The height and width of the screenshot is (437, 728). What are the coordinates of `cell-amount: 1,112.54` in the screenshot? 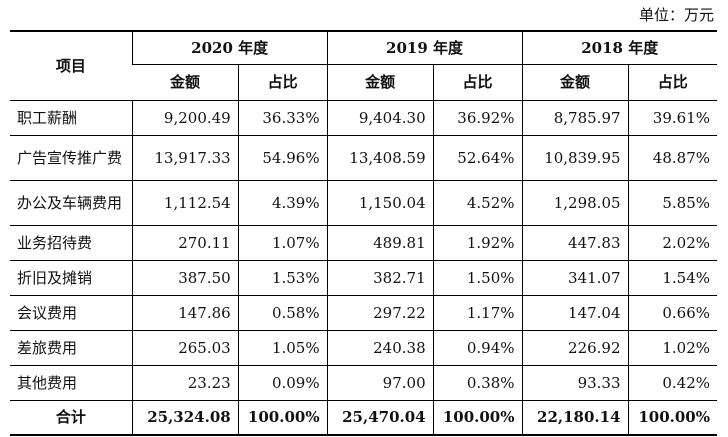 It's located at (185, 203).